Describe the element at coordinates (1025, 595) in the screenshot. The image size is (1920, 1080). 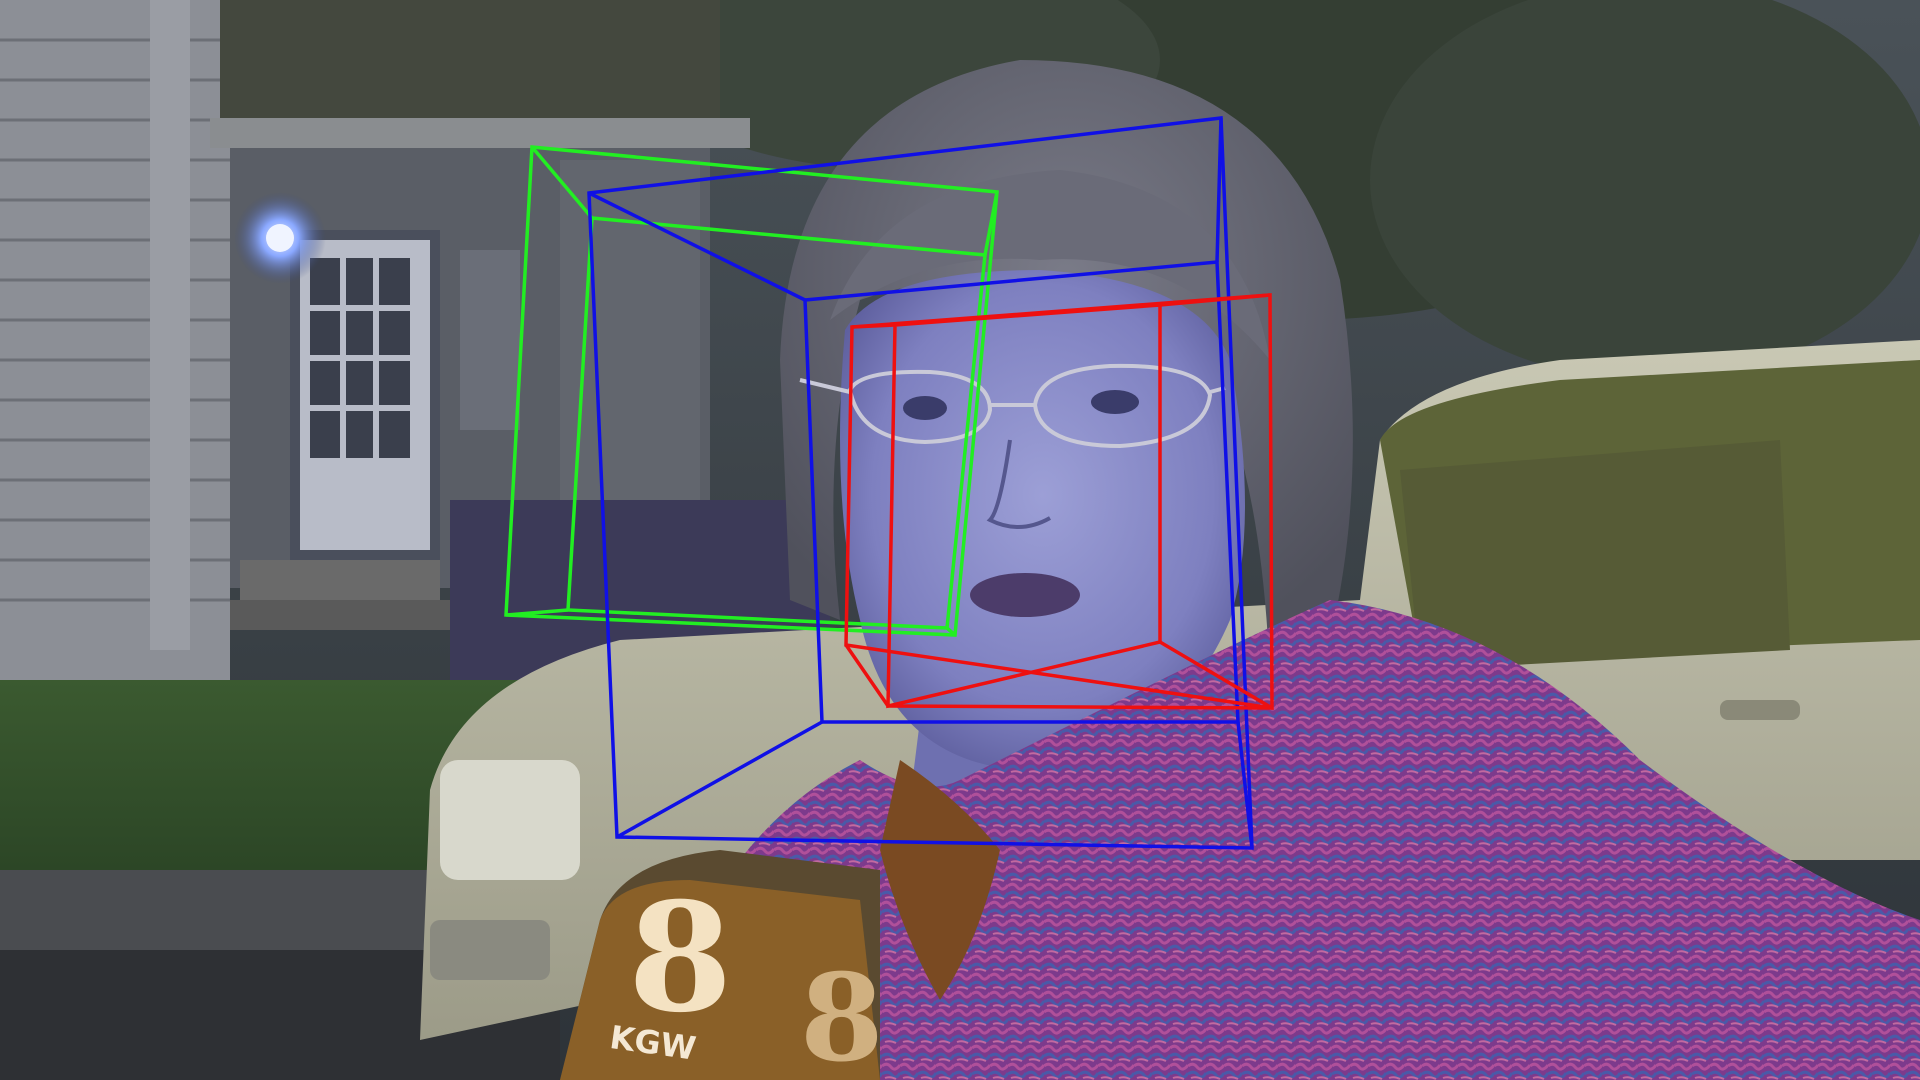
I see `mouth` at that location.